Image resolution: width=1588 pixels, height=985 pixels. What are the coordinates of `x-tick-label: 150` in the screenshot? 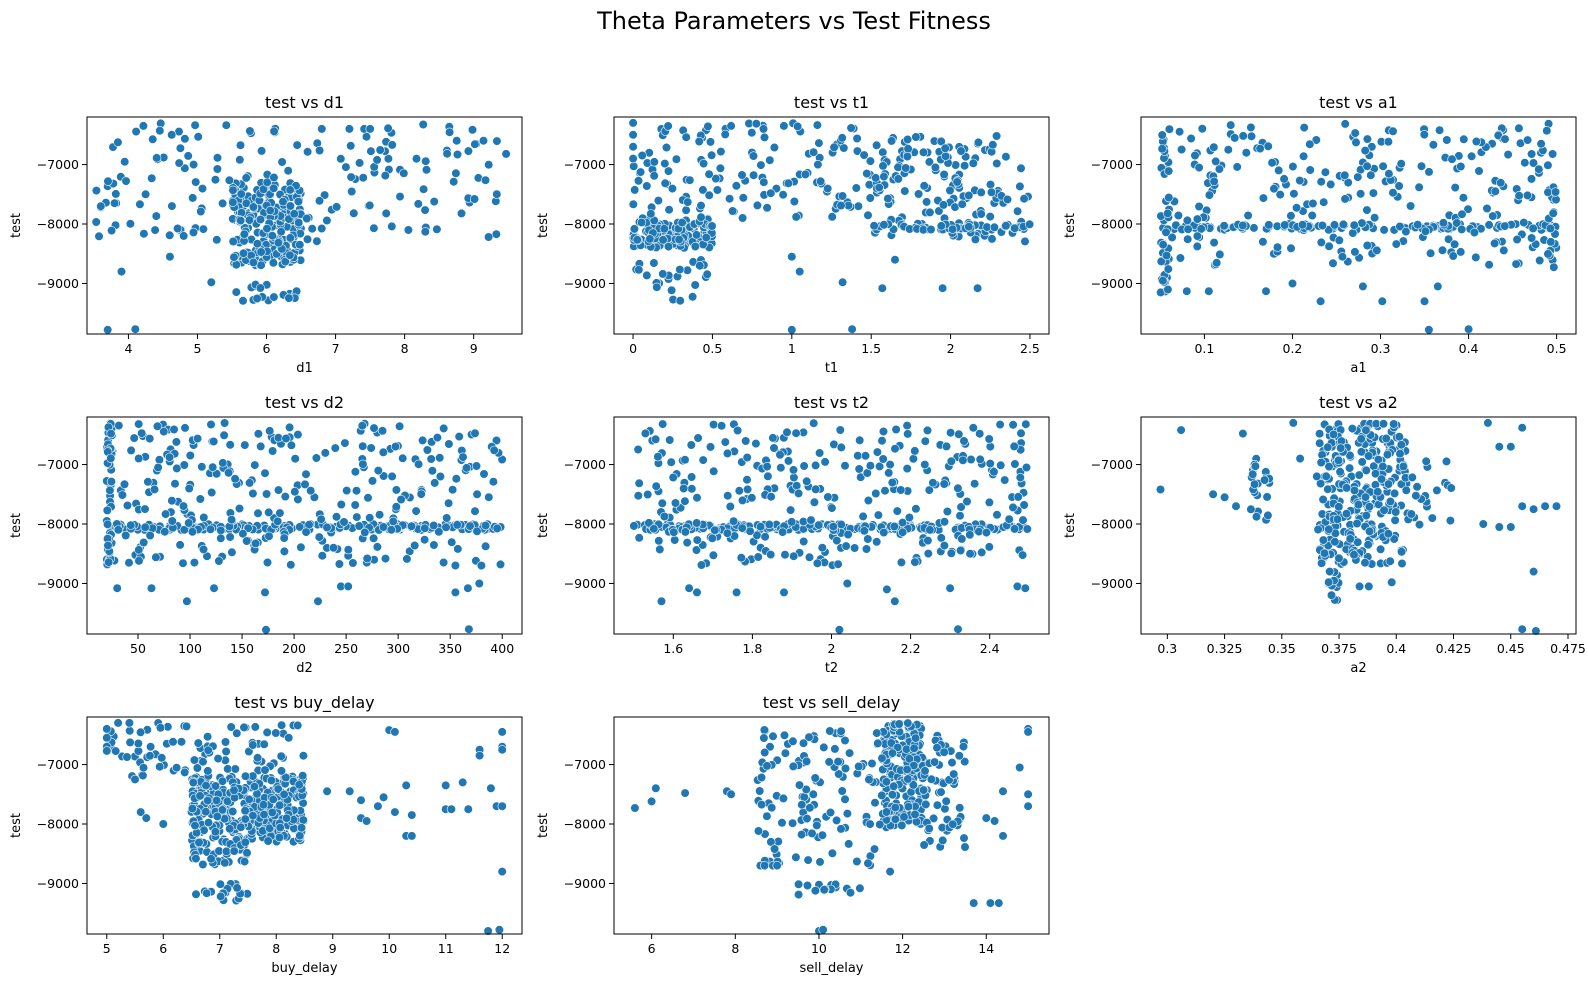 It's located at (242, 648).